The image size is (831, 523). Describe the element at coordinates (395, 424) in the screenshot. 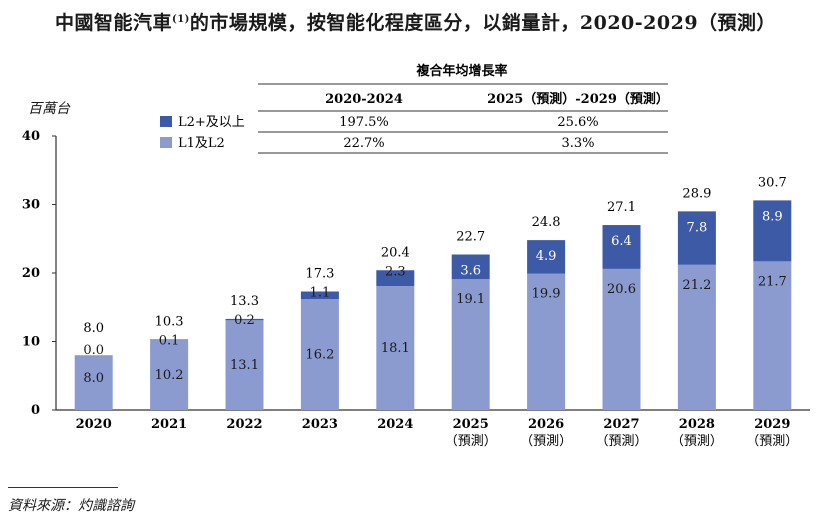

I see `x-tick-label-2024: 2024` at that location.